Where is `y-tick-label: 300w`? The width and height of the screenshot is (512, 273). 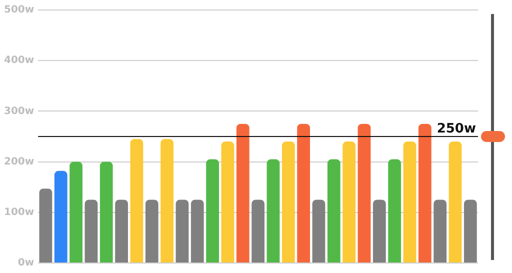 y-tick-label: 300w is located at coordinates (19, 111).